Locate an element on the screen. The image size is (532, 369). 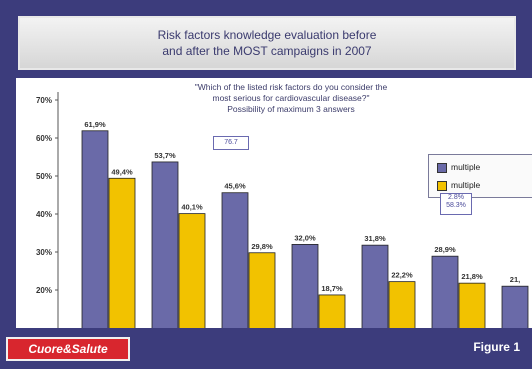
y-tick-label: 50% is located at coordinates (44, 176).